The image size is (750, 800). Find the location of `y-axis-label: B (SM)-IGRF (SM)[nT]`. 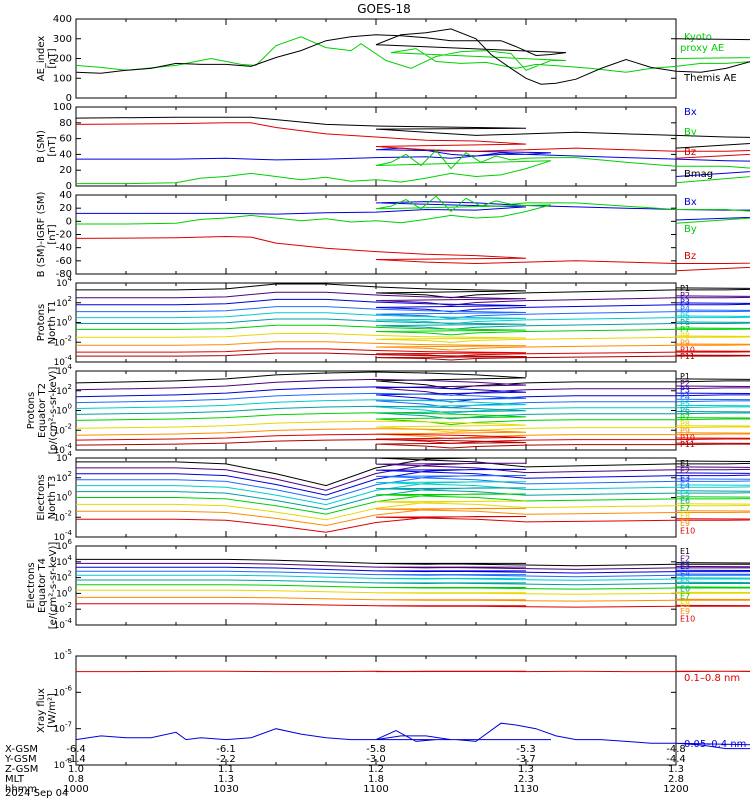

y-axis-label: B (SM)-IGRF (SM)[nT] is located at coordinates (47, 235).